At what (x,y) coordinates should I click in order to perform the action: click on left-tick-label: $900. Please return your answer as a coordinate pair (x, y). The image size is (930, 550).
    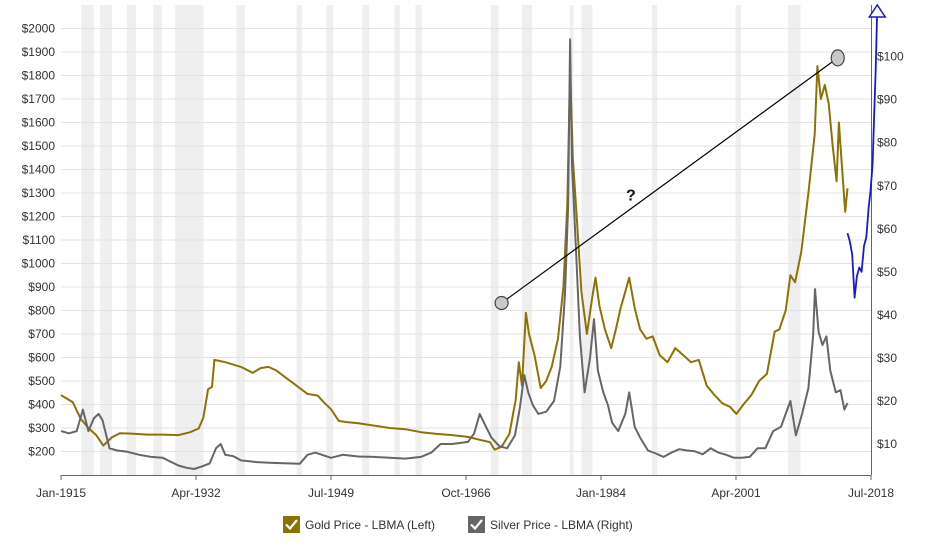
    Looking at the image, I should click on (41, 287).